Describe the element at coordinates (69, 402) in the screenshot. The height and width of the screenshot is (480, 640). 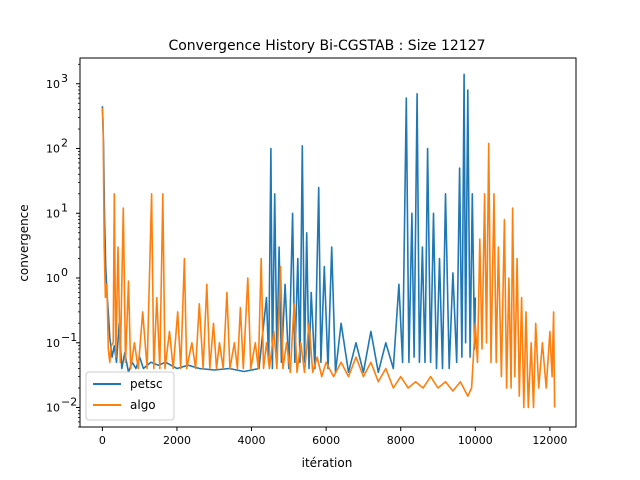
I see `y-tick-exponent: −2` at that location.